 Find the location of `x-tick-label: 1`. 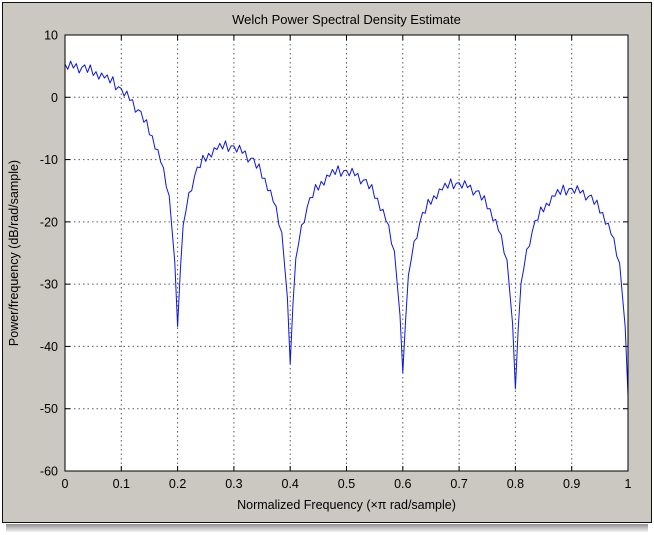

x-tick-label: 1 is located at coordinates (628, 484).